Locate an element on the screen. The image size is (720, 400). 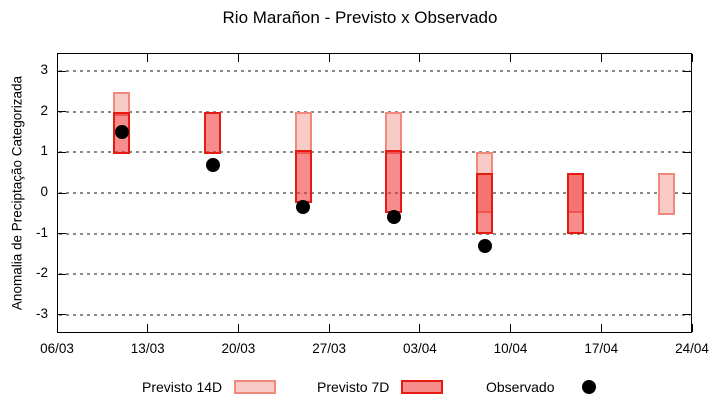
y-tick-label: -1 is located at coordinates (41, 232).